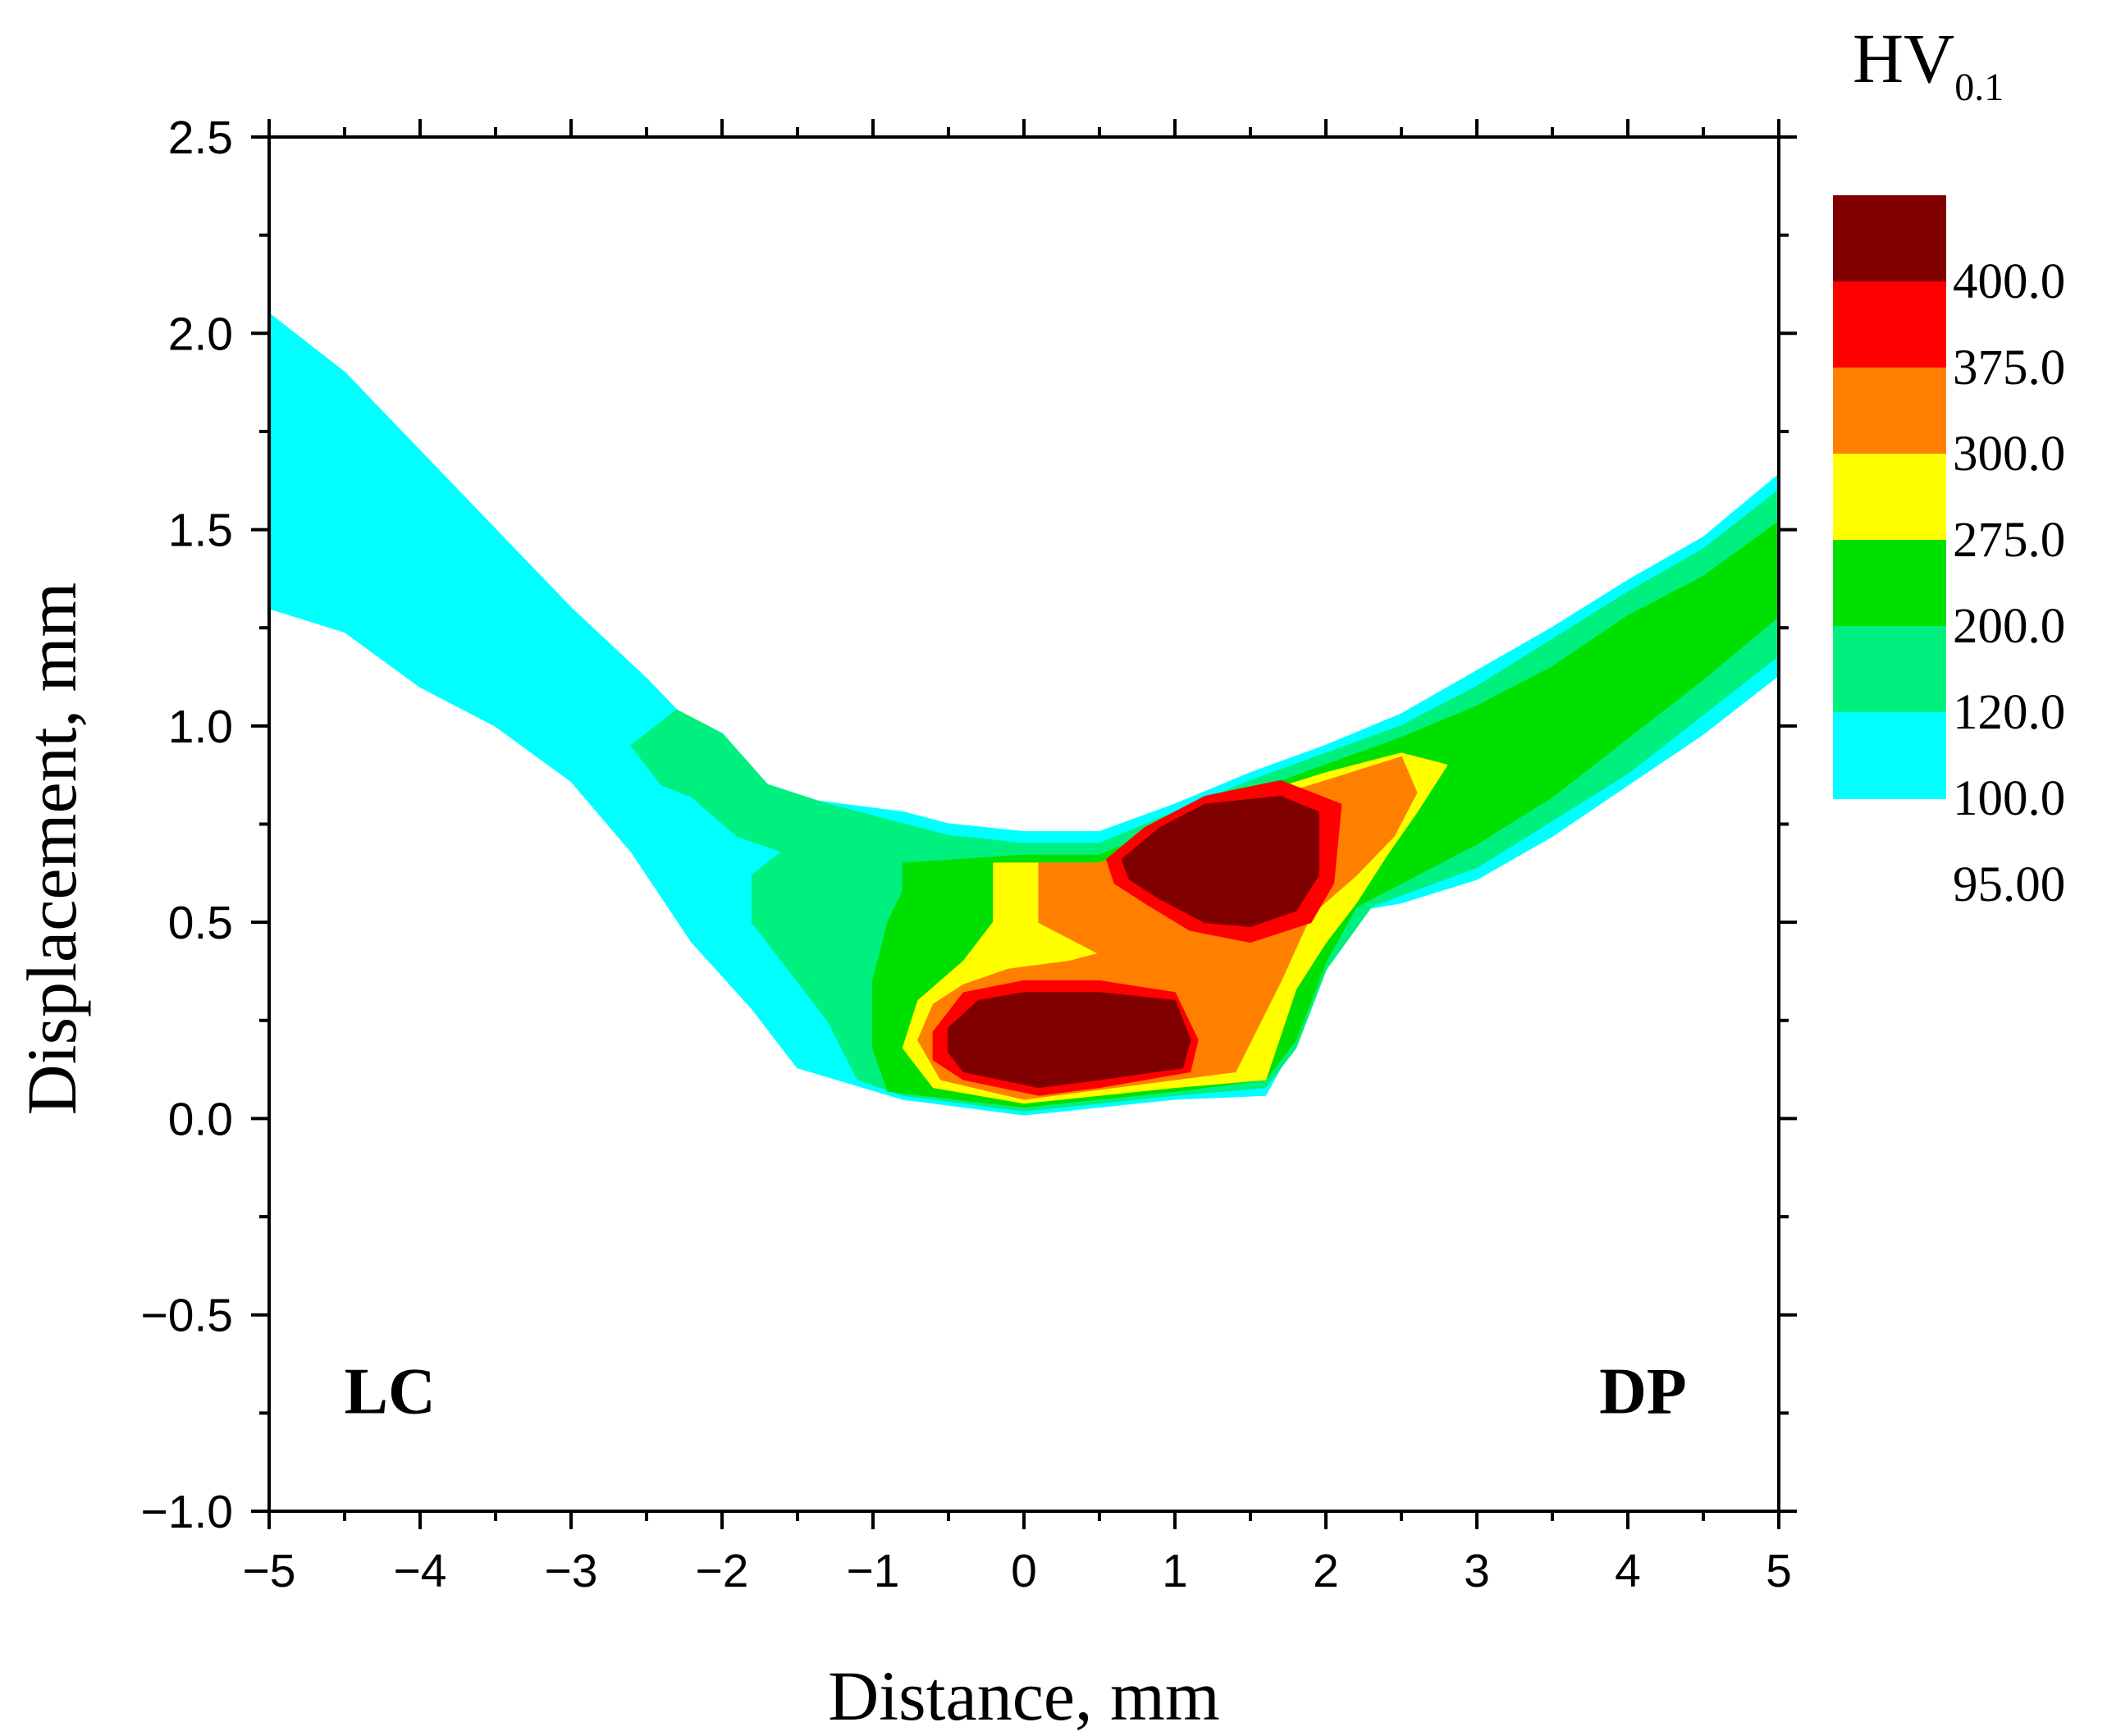 This screenshot has width=2107, height=1736. Describe the element at coordinates (1024, 1571) in the screenshot. I see `x-tick-label: 0` at that location.